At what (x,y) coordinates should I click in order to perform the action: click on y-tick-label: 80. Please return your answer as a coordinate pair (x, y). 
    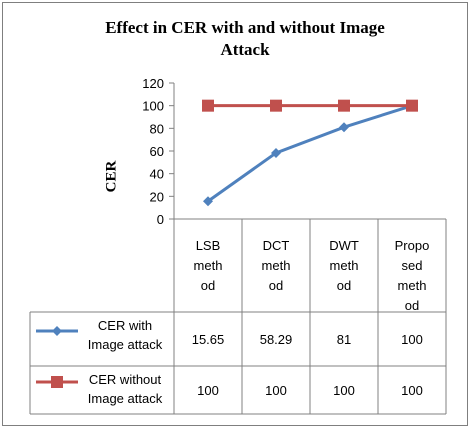
    Looking at the image, I should click on (157, 128).